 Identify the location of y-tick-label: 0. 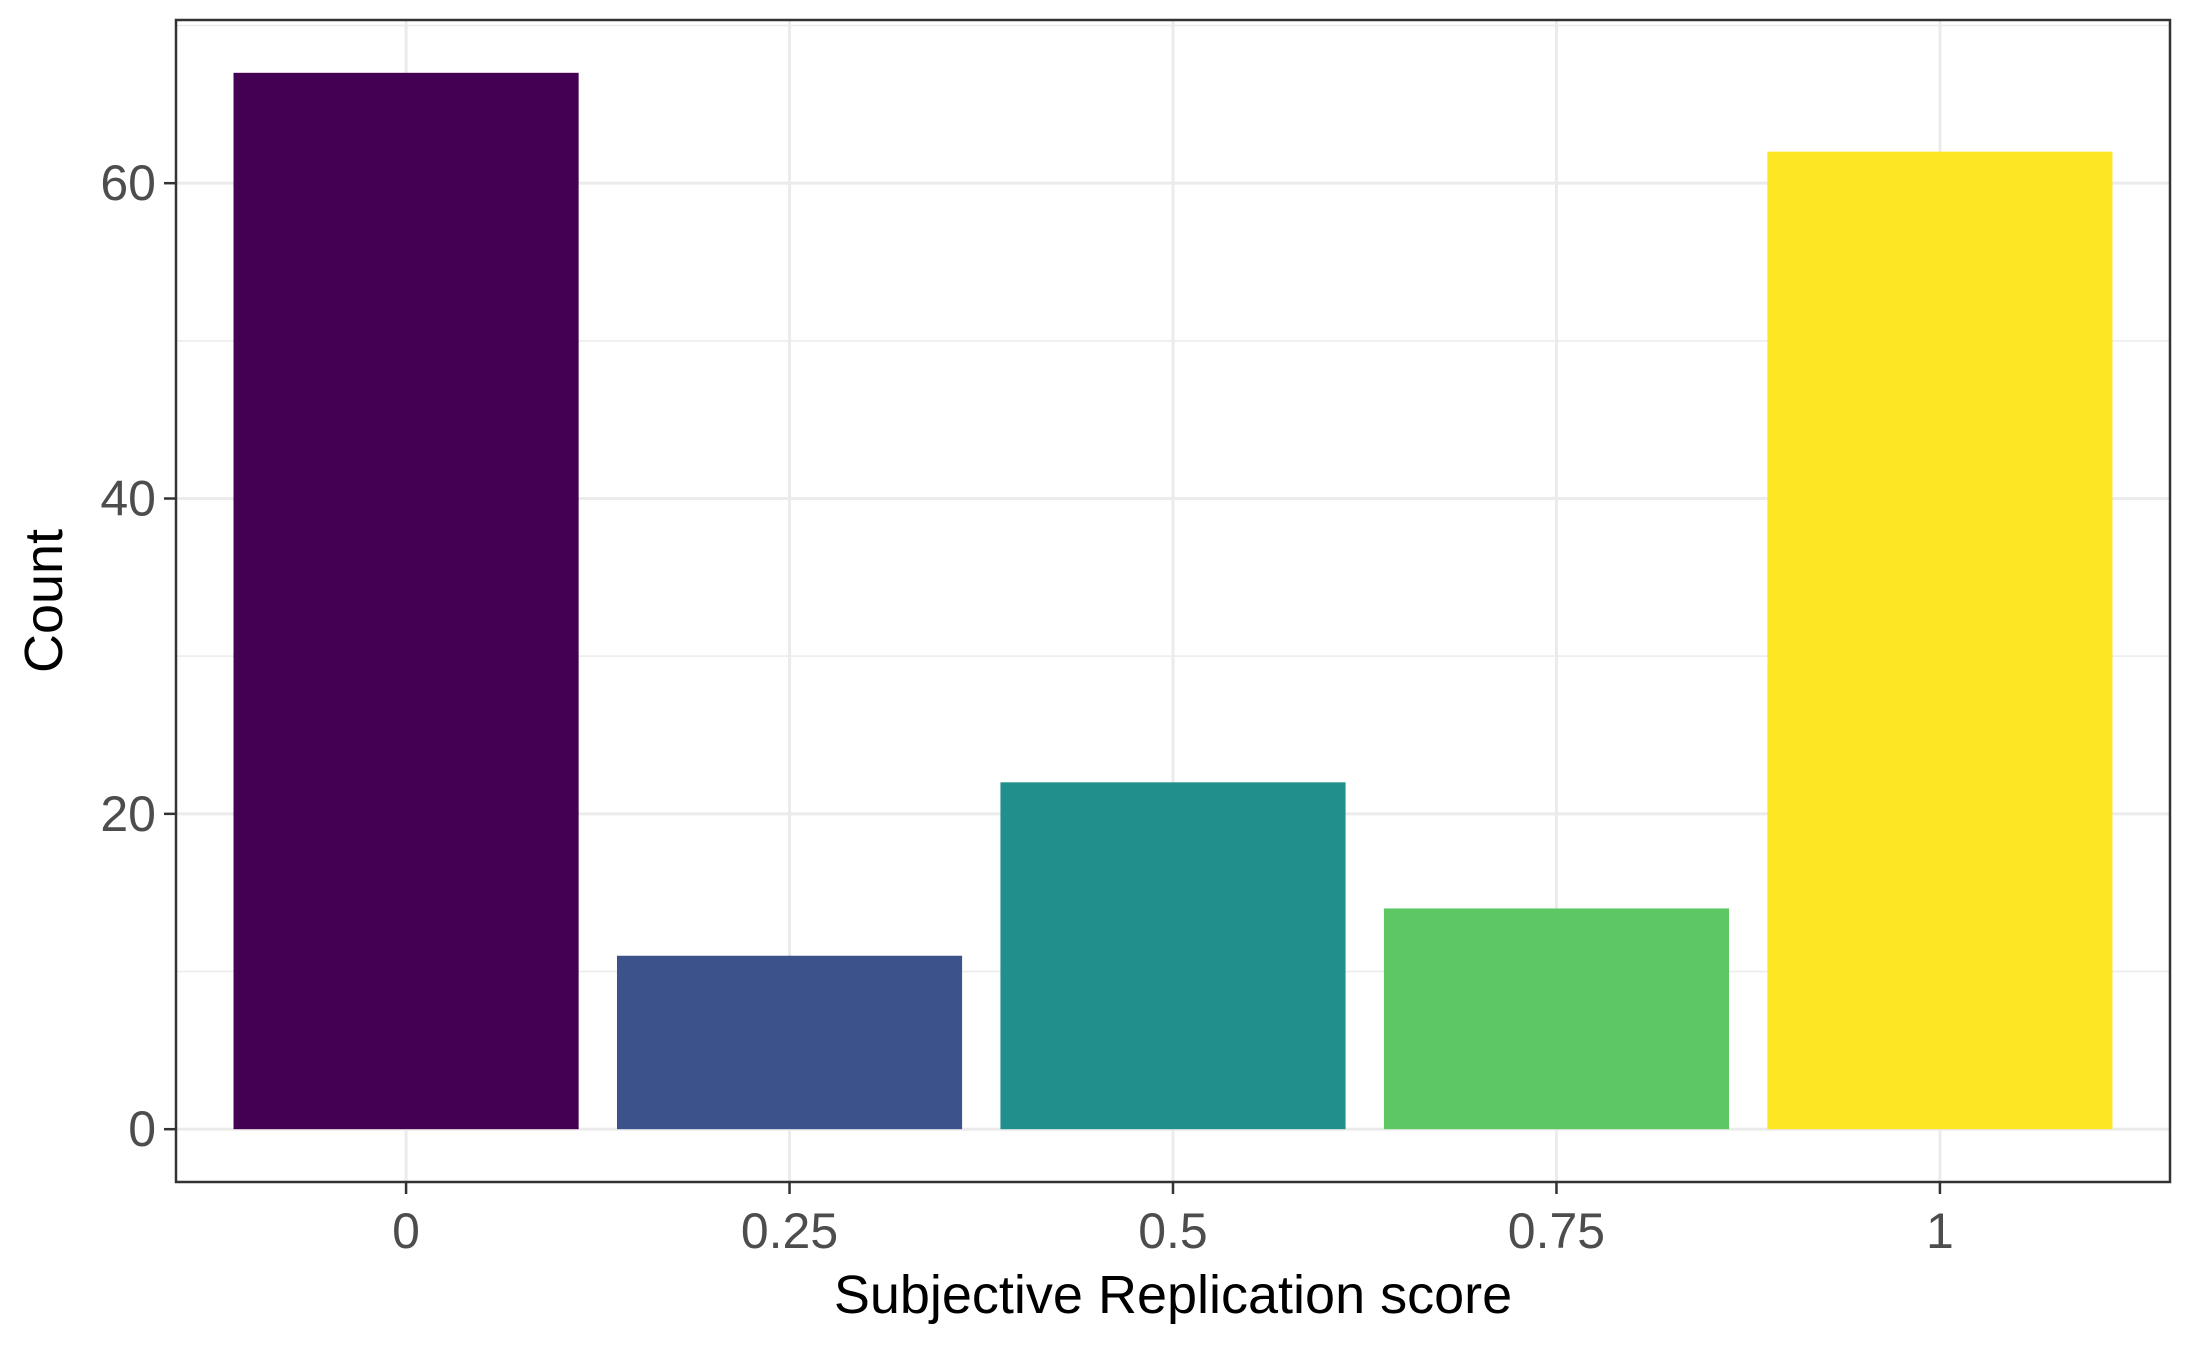
(142, 1129).